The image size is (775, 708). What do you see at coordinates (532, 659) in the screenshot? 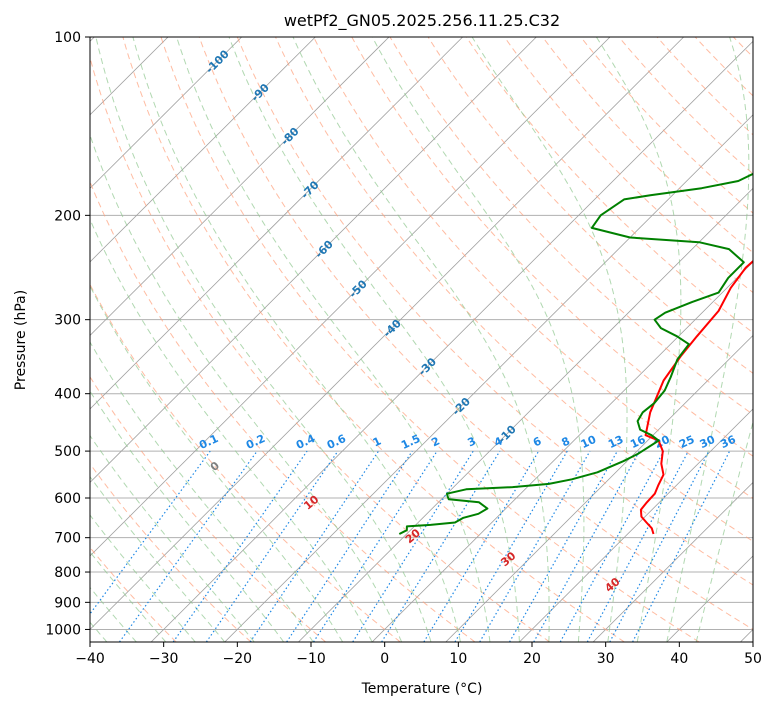
I see `x-tick-label: 20` at bounding box center [532, 659].